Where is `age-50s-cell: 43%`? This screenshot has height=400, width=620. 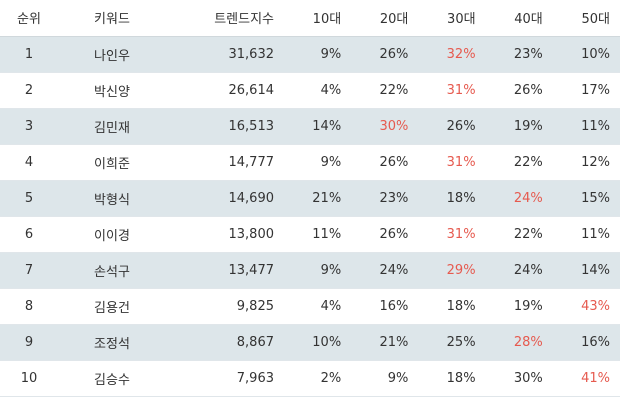
age-50s-cell: 43% is located at coordinates (586, 306).